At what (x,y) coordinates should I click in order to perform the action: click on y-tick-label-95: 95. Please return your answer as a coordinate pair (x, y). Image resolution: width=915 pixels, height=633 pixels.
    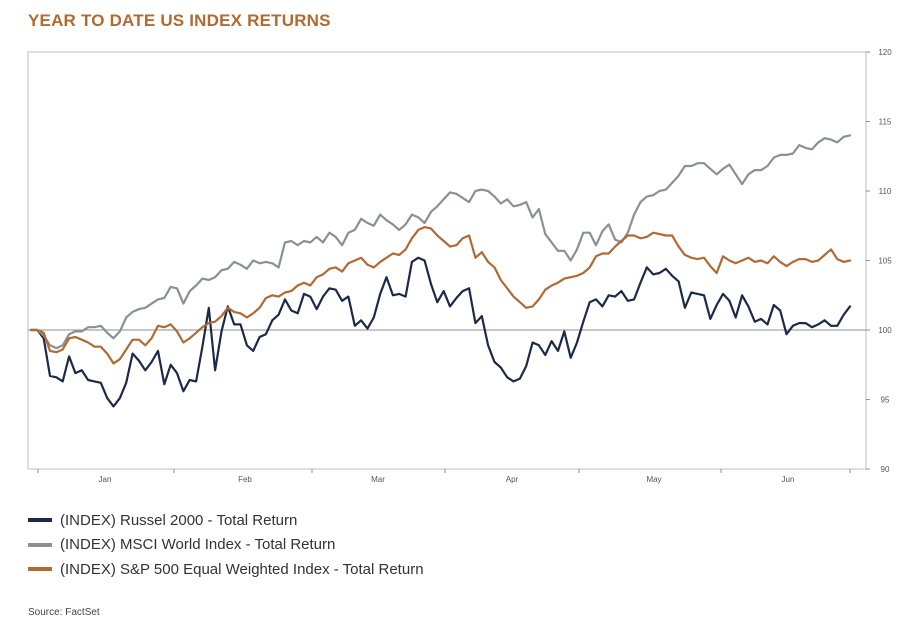
    Looking at the image, I should click on (885, 400).